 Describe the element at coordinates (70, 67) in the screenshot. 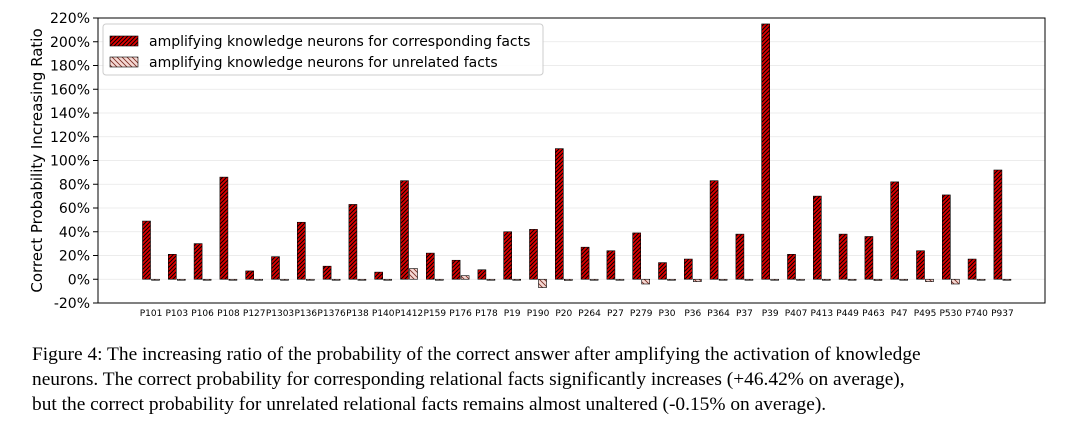

I see `y-tick-label: 180%` at that location.